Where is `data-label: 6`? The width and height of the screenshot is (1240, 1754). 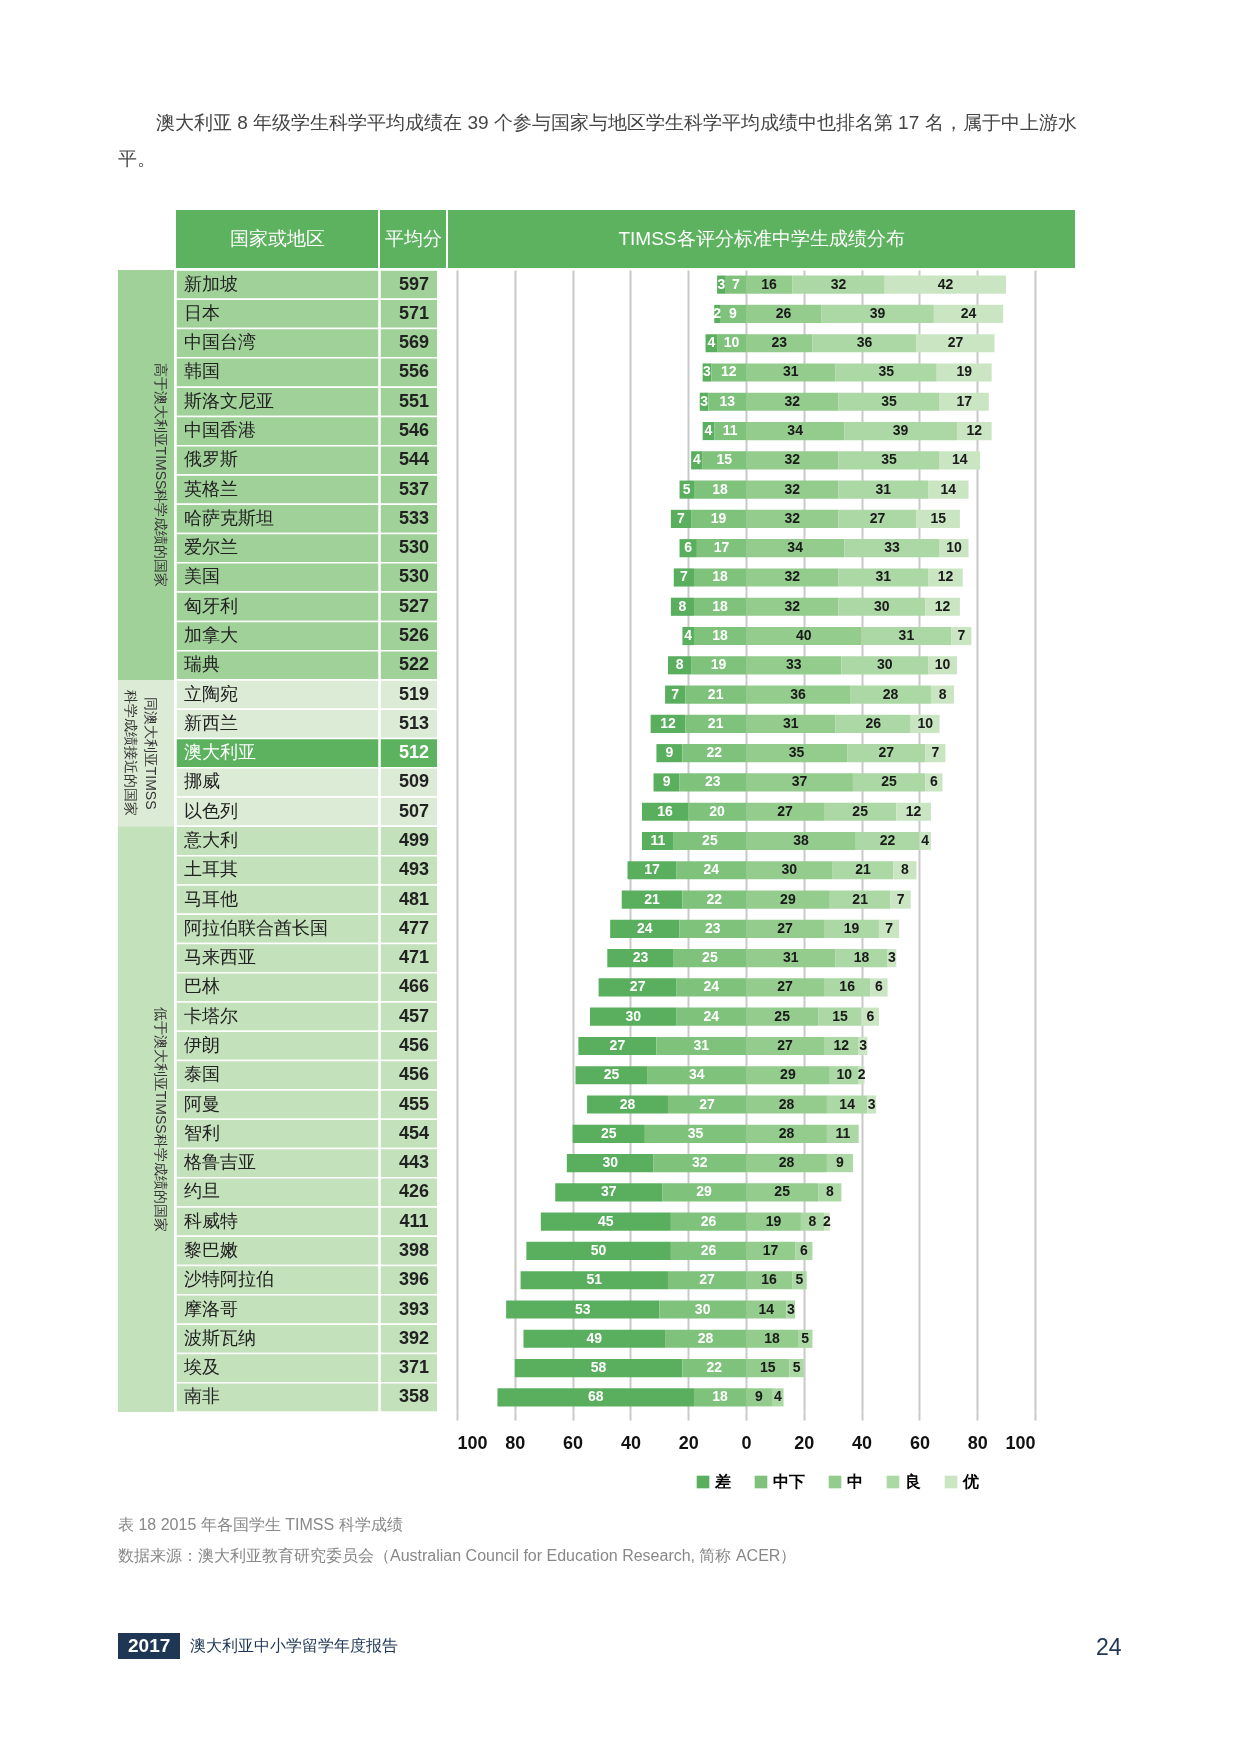 data-label: 6 is located at coordinates (688, 547).